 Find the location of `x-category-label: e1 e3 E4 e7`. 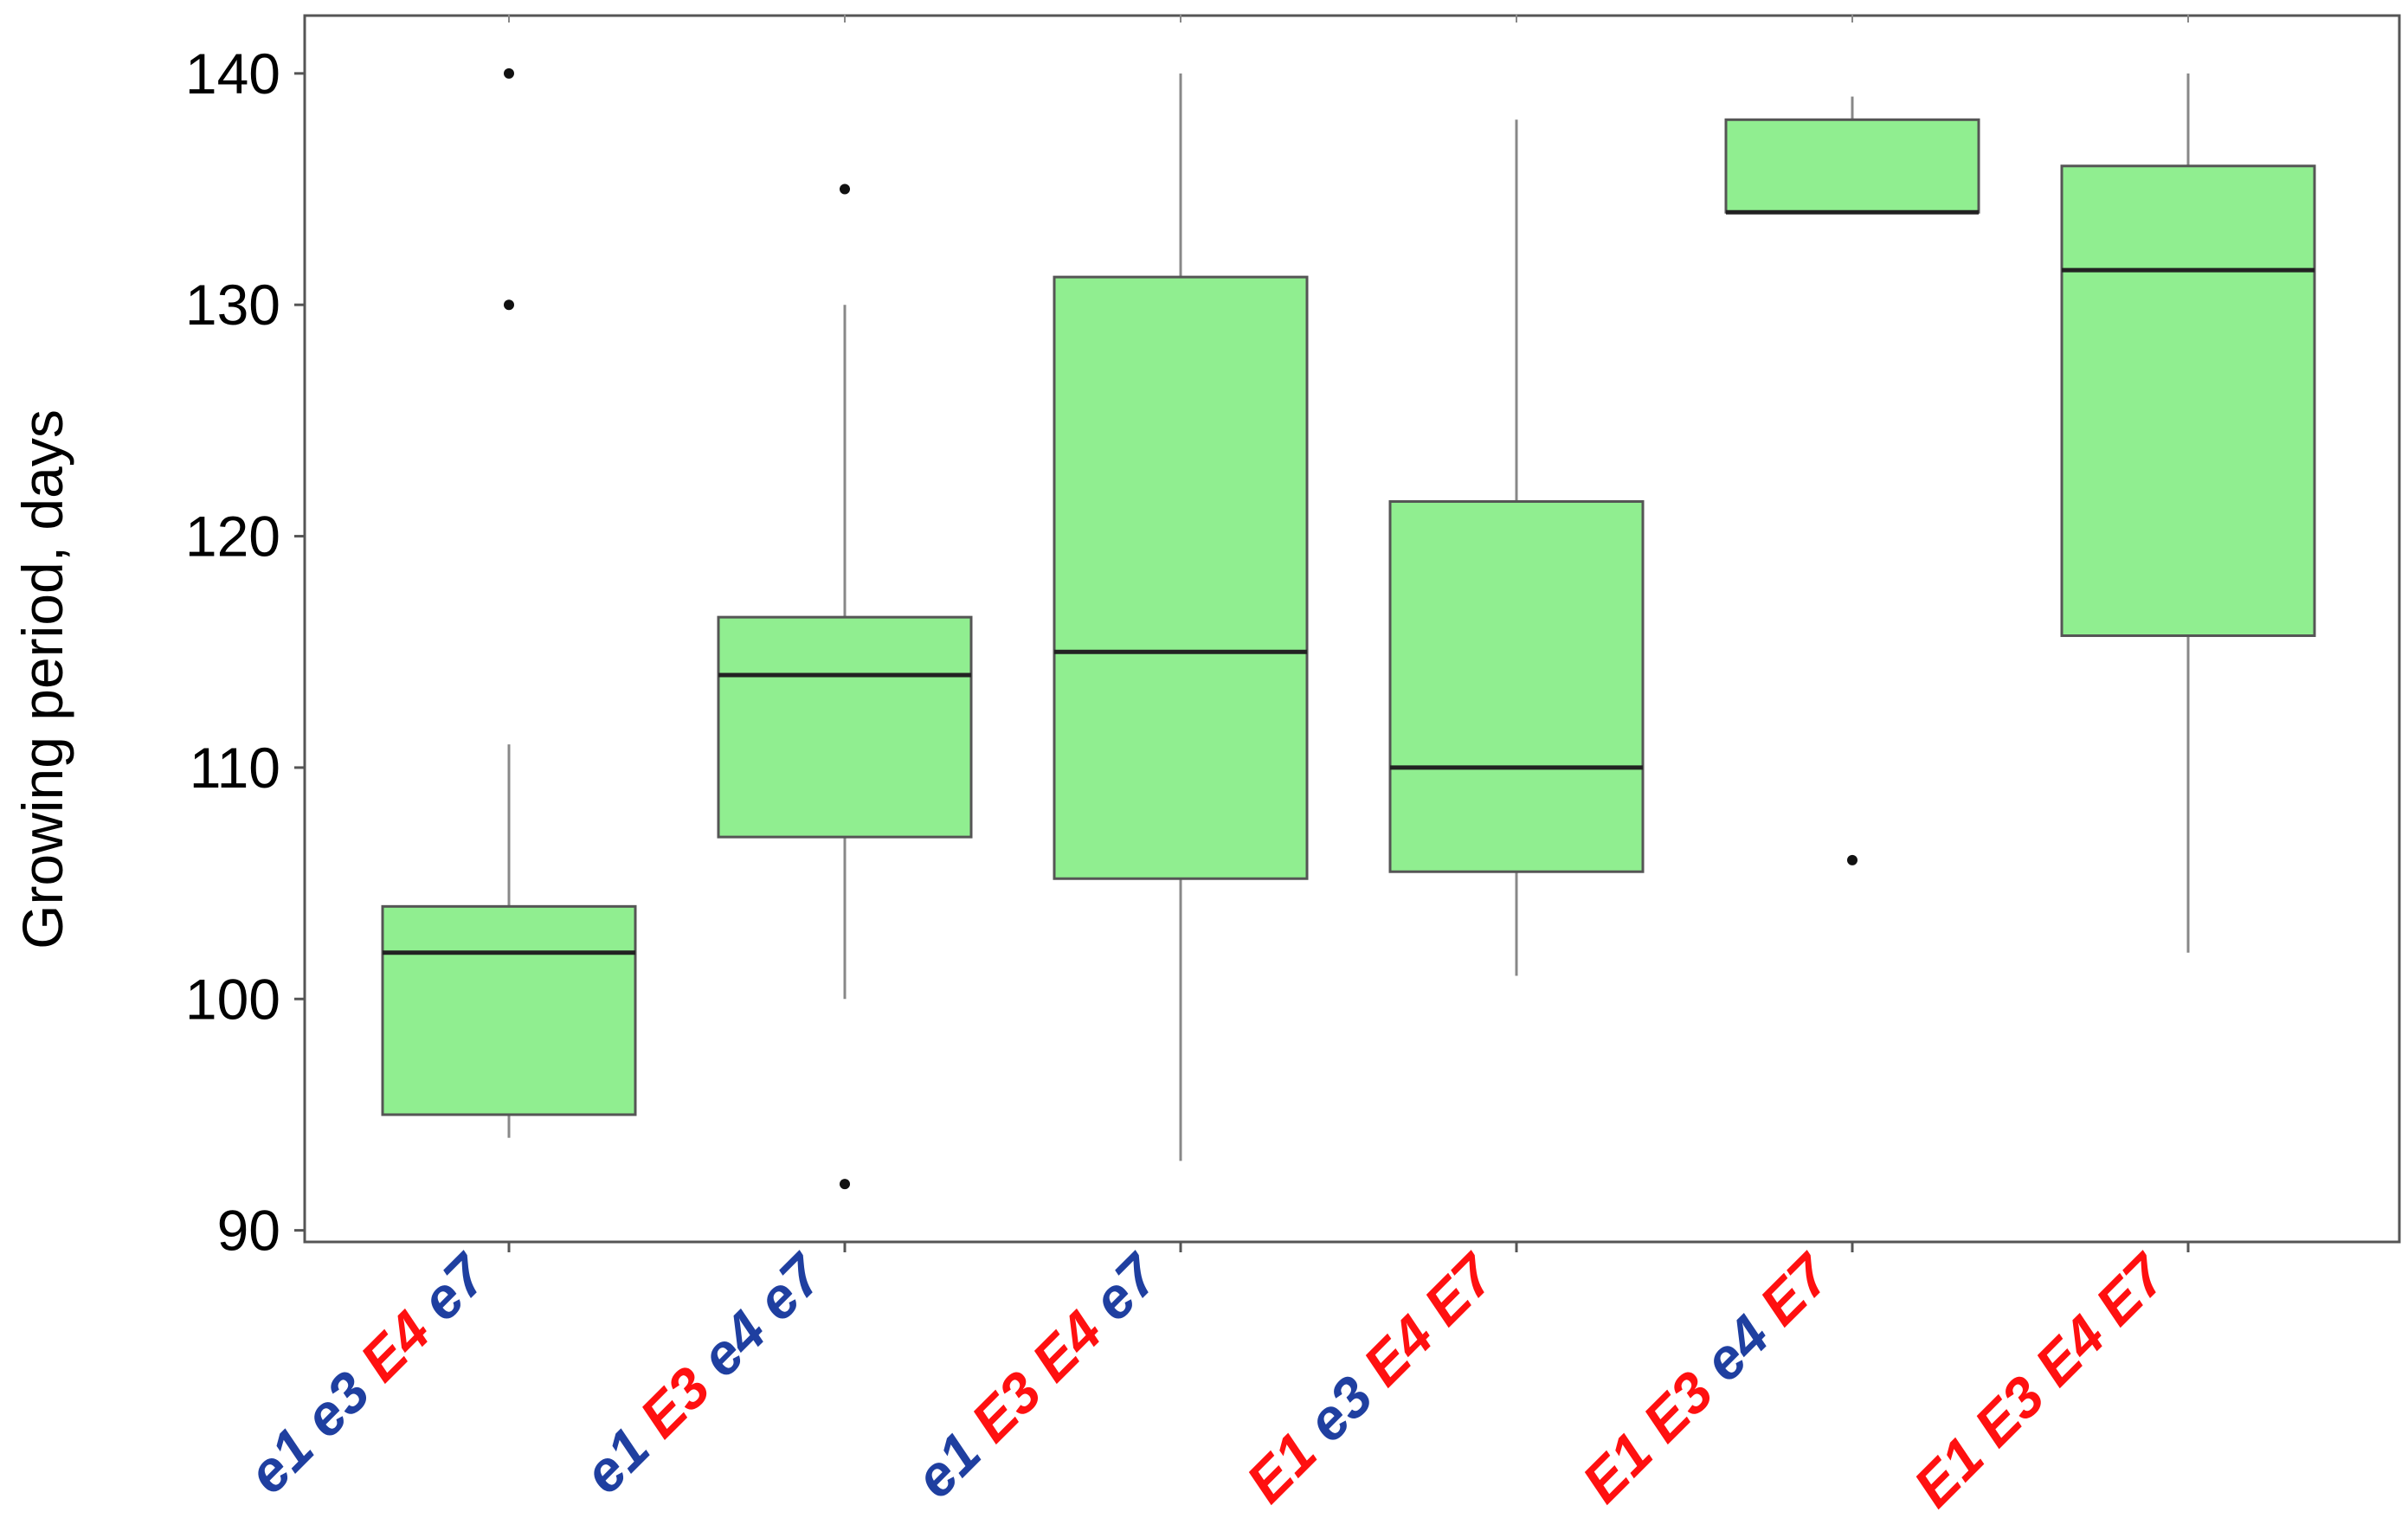

x-category-label: e1 e3 E4 e7 is located at coordinates (367, 1372).